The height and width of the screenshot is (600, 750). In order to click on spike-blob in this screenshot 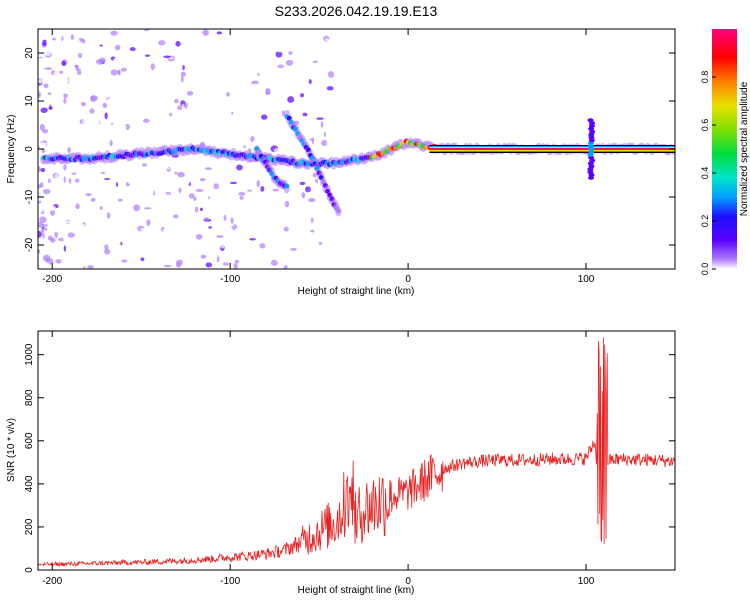, I will do `click(591, 140)`.